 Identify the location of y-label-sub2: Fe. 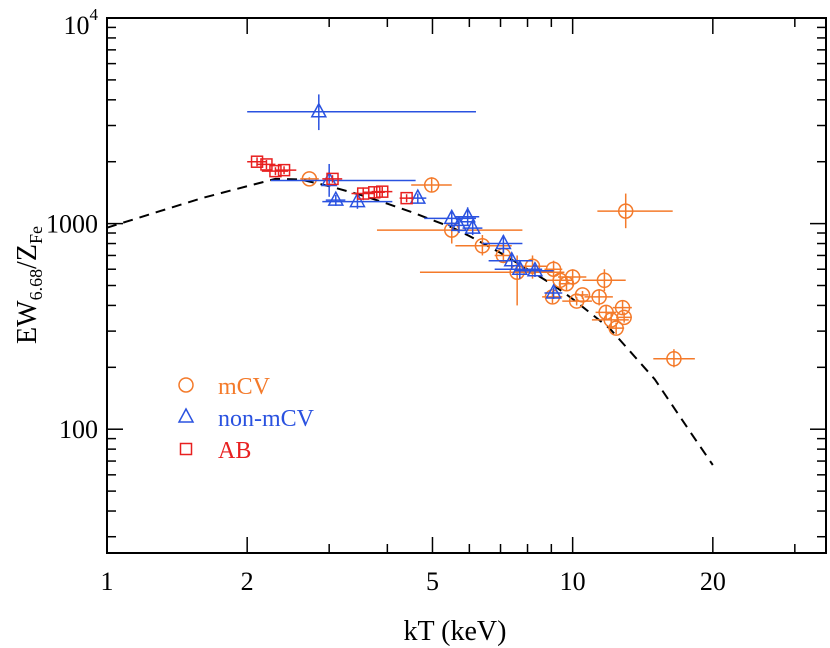
(36, 235).